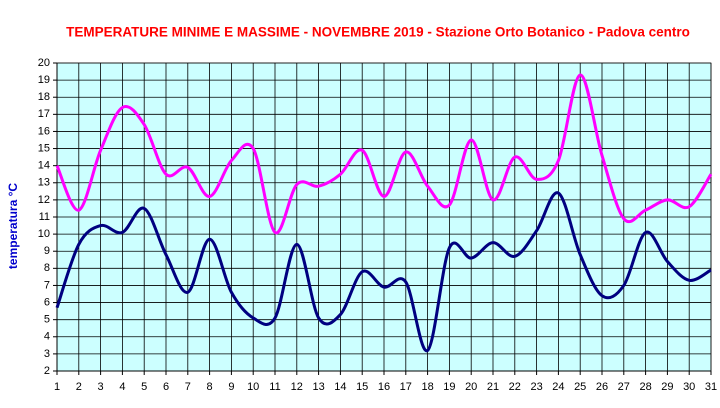 This screenshot has height=408, width=720. What do you see at coordinates (558, 387) in the screenshot?
I see `x-tick-label: 24` at bounding box center [558, 387].